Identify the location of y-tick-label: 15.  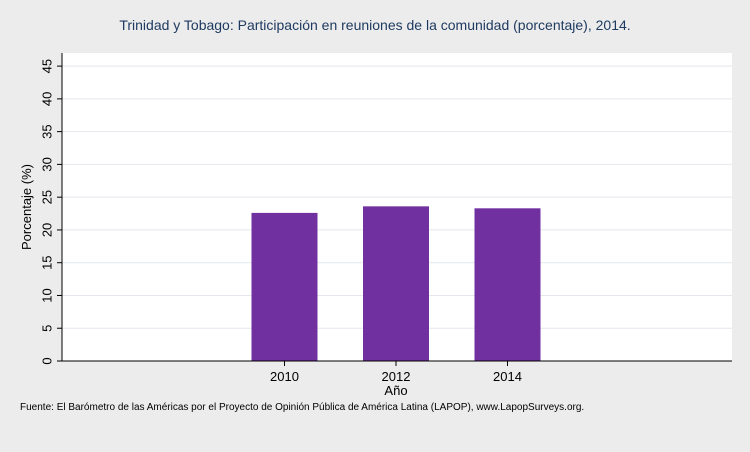
(47, 262).